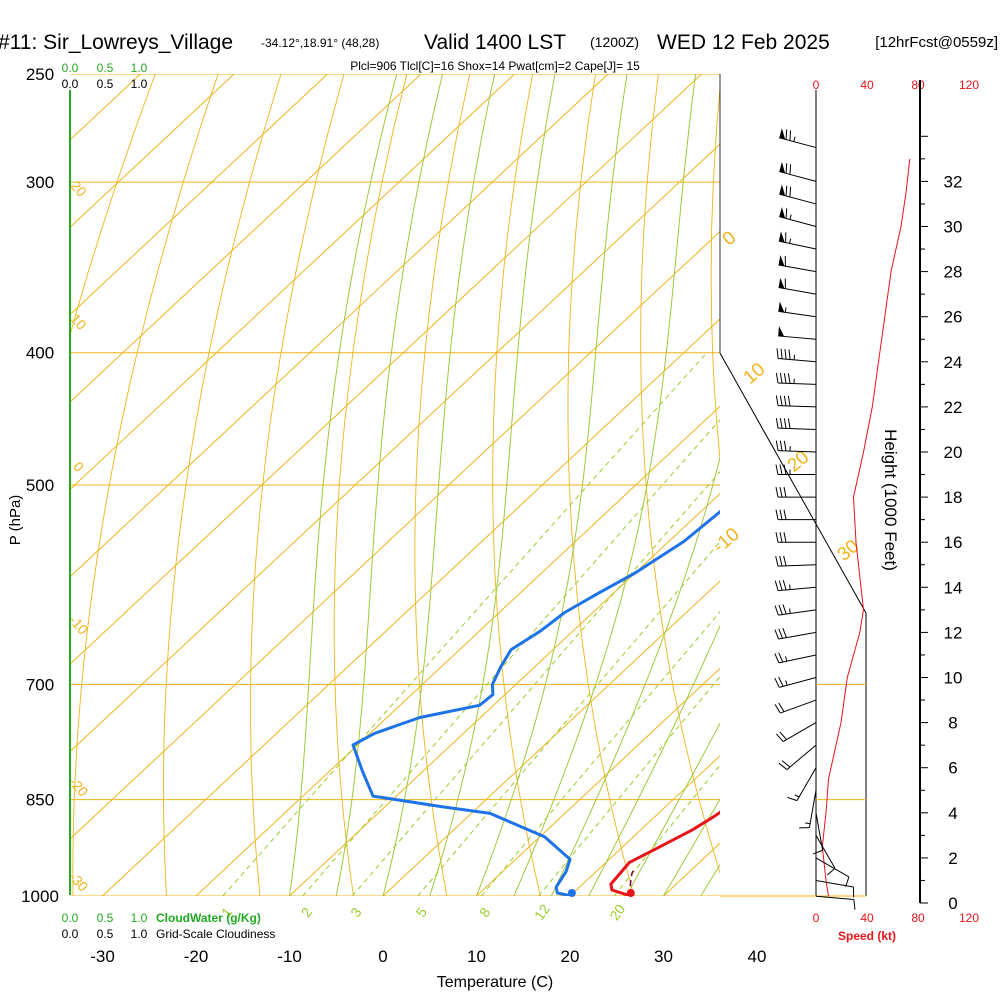  I want to click on cloudiness-scale-bottom: 0.0 0.5 1.0, so click(105, 934).